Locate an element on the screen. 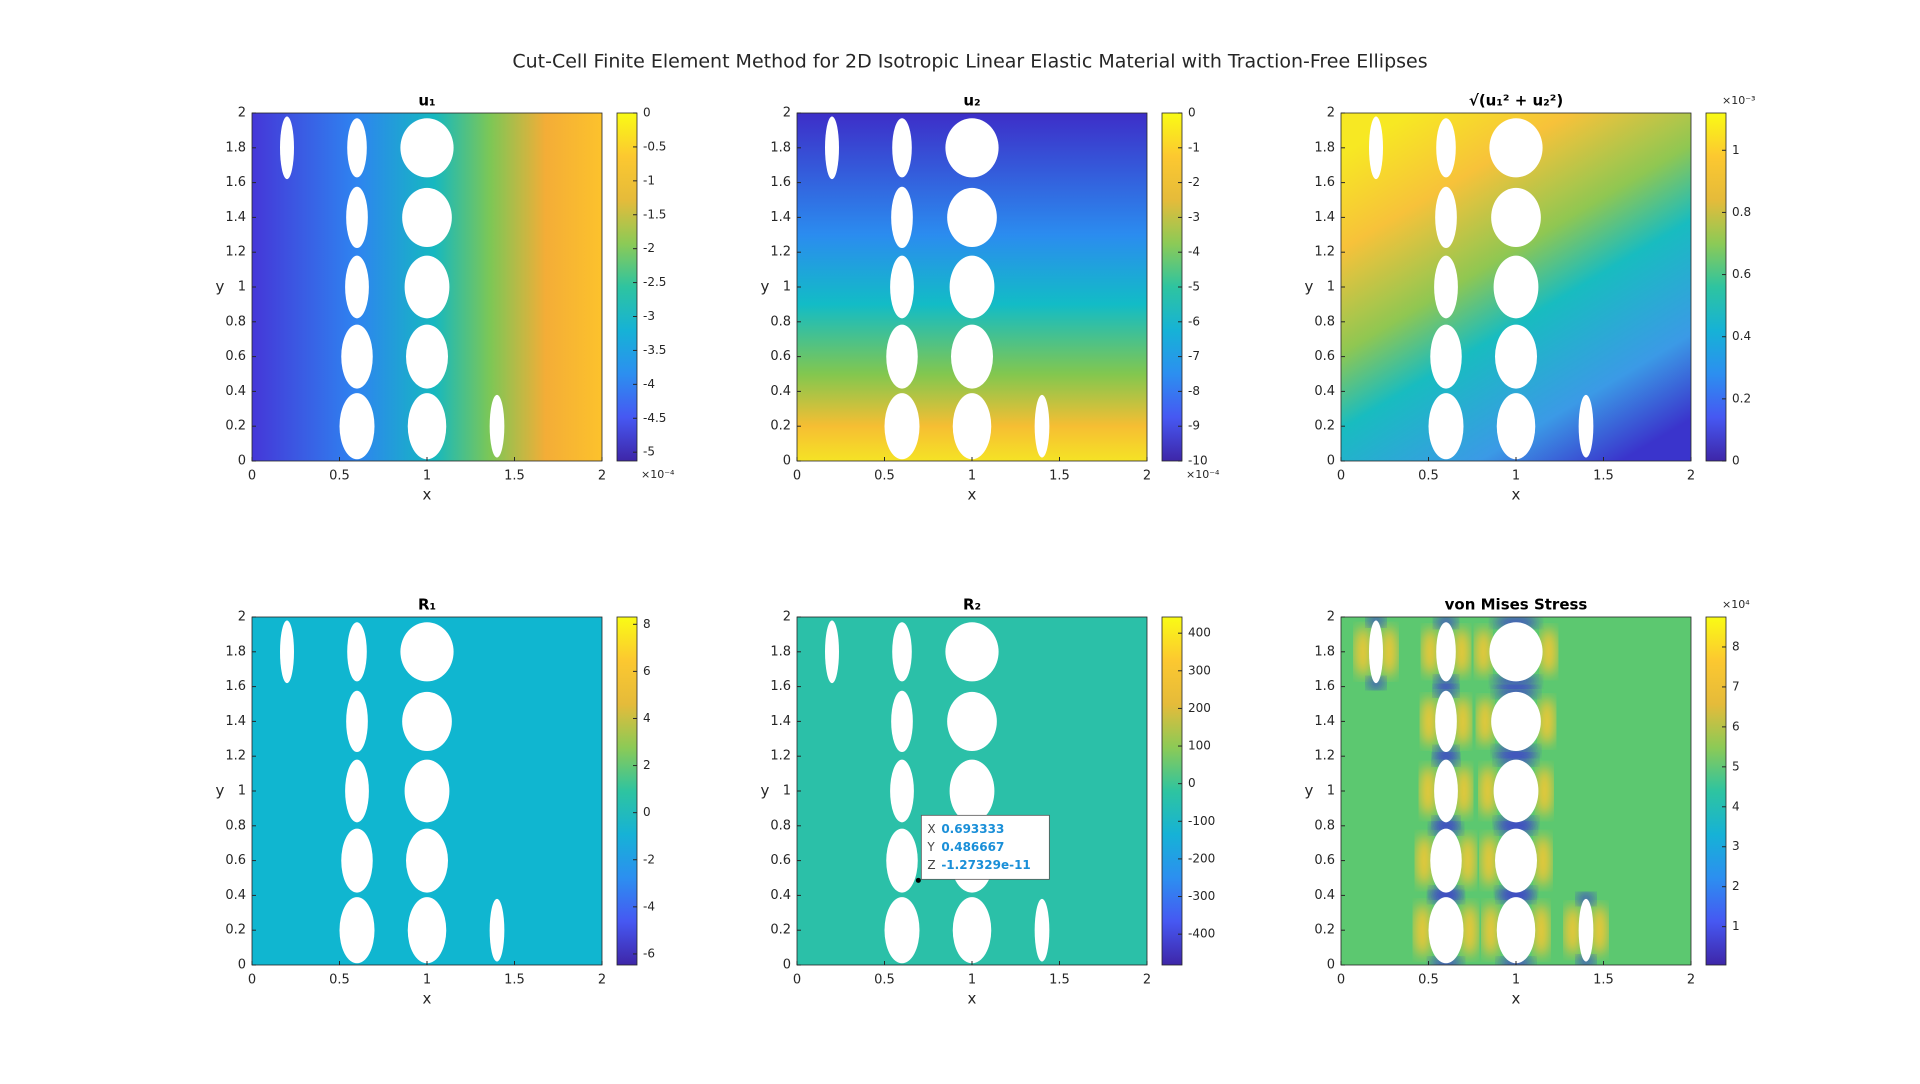 This screenshot has width=1920, height=1084. x-tick-label: 0 is located at coordinates (1341, 476).